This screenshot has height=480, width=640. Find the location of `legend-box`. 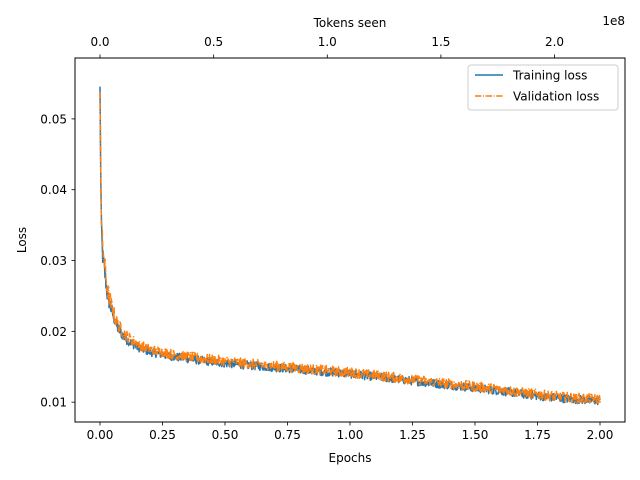

legend-box is located at coordinates (543, 87).